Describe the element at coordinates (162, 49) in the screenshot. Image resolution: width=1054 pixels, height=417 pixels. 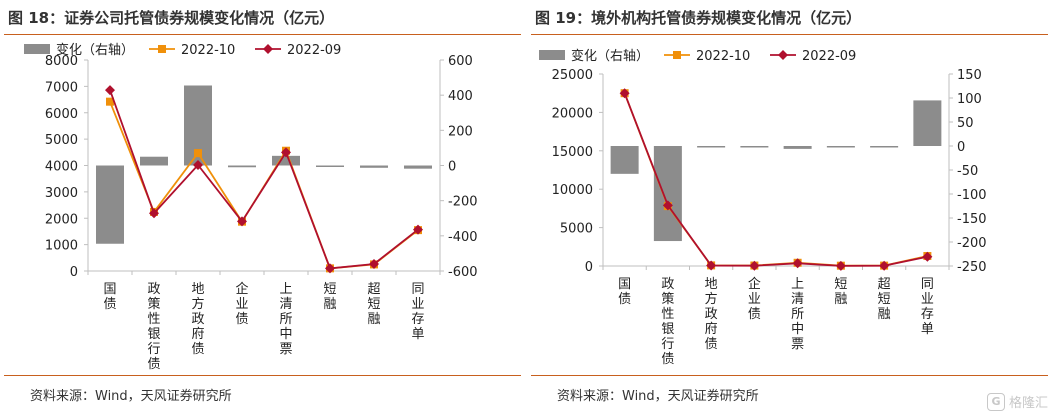
I see `legend-marker-square` at that location.